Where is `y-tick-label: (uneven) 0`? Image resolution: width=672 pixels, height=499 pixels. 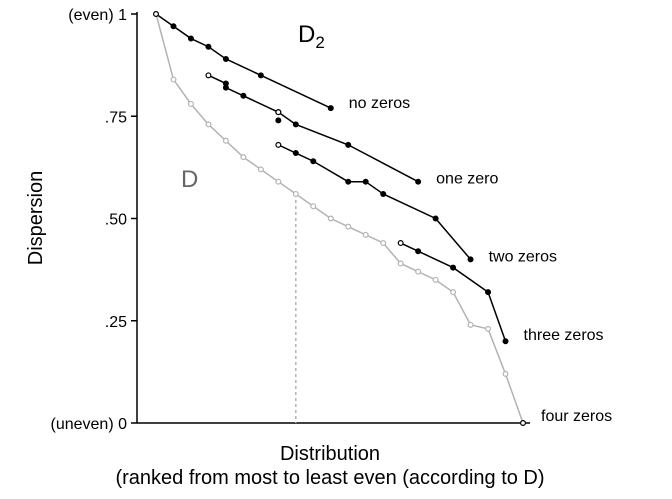 y-tick-label: (uneven) 0 is located at coordinates (89, 424).